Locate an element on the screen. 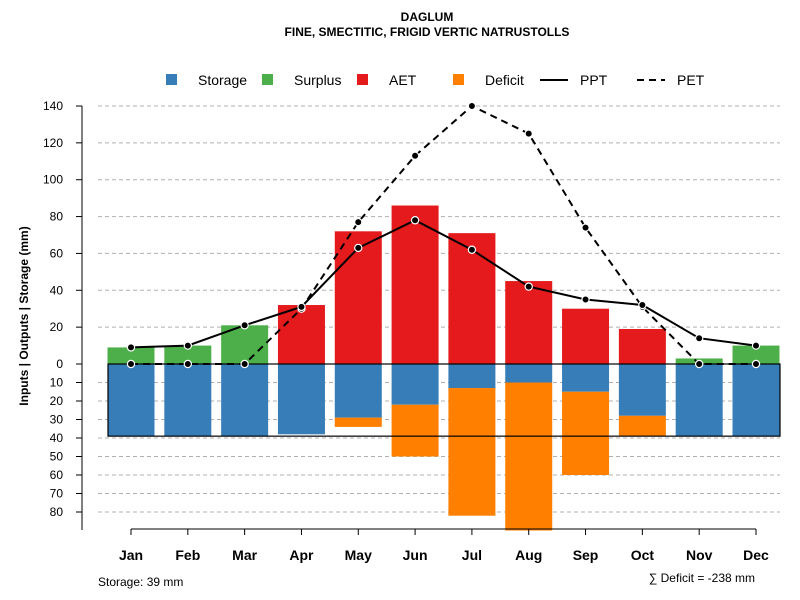  x-tick-label-jul: Jul is located at coordinates (472, 555).